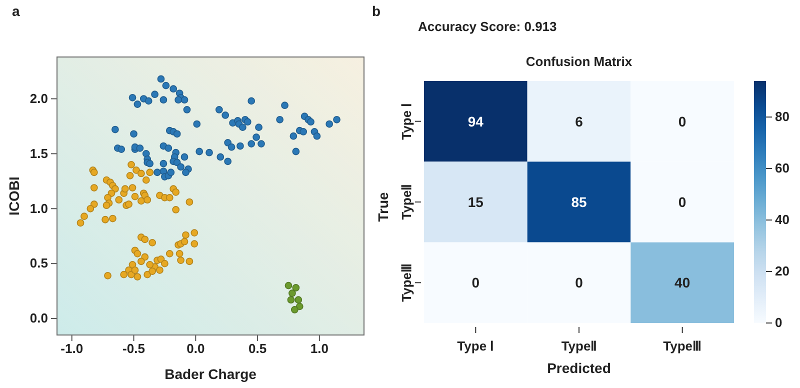 The height and width of the screenshot is (388, 800). What do you see at coordinates (406, 121) in the screenshot?
I see `y-tick-label: Type Ⅰ` at bounding box center [406, 121].